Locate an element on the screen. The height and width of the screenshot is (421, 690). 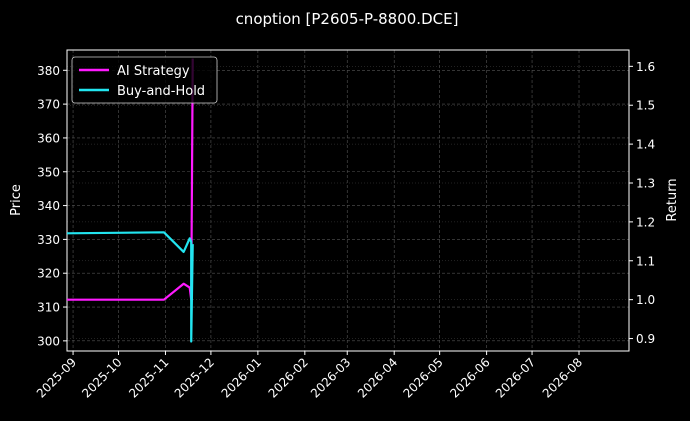
y-tick-label: 300 is located at coordinates (48, 341).